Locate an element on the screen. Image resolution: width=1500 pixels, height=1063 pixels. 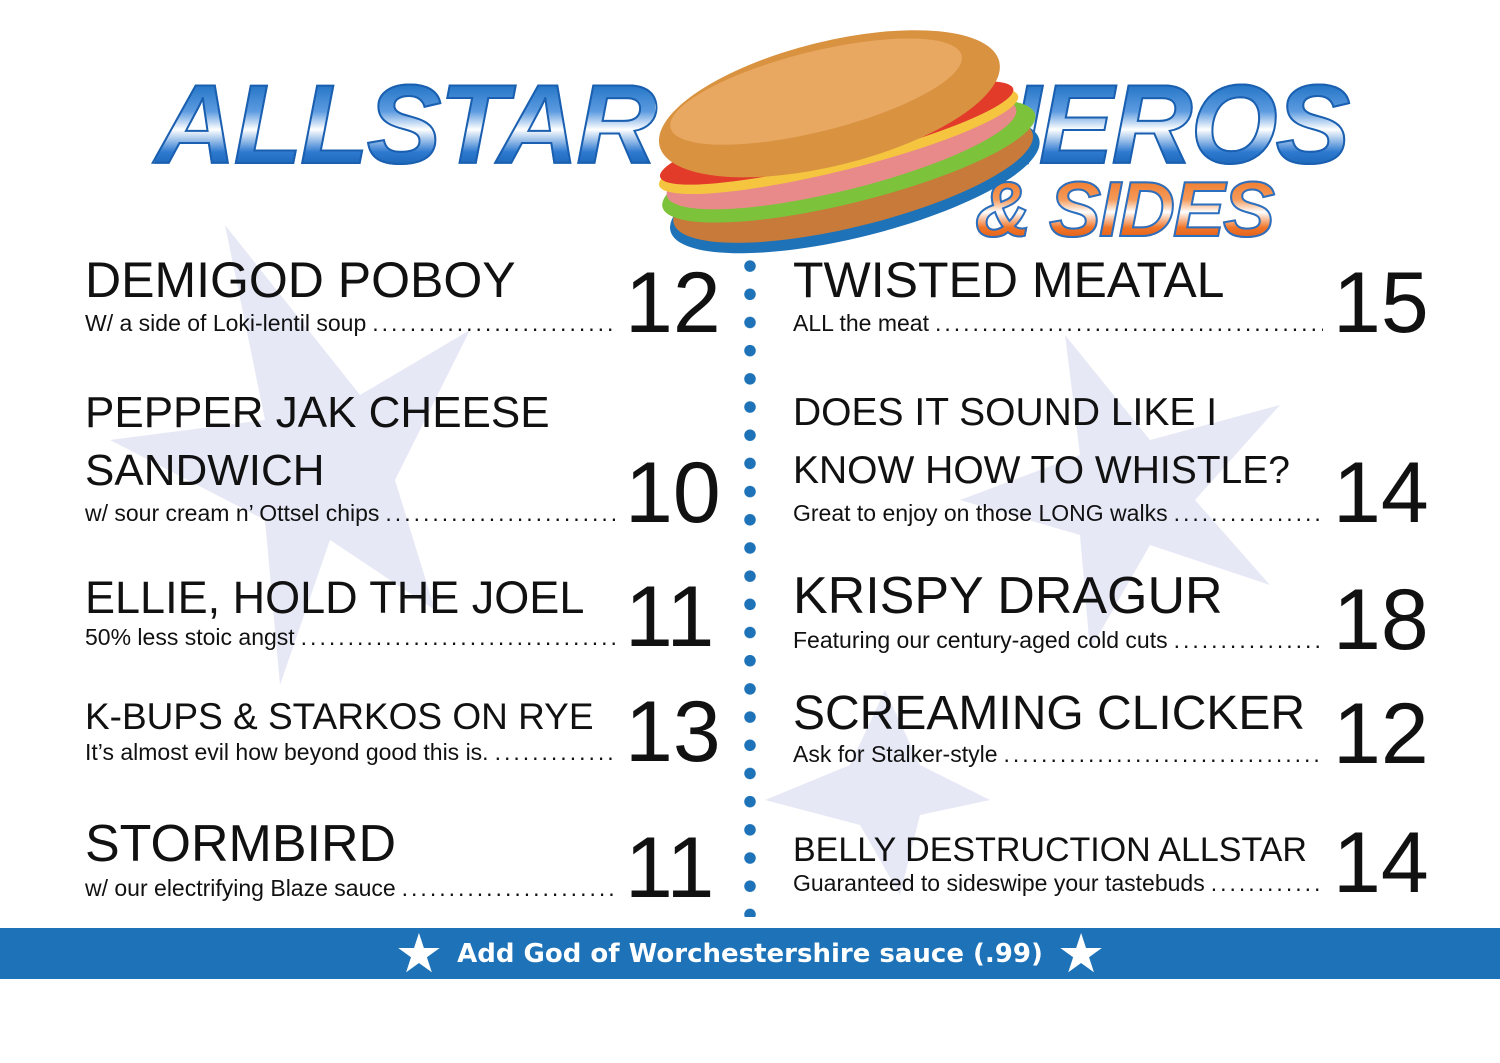
column-divider is located at coordinates (750, 584).